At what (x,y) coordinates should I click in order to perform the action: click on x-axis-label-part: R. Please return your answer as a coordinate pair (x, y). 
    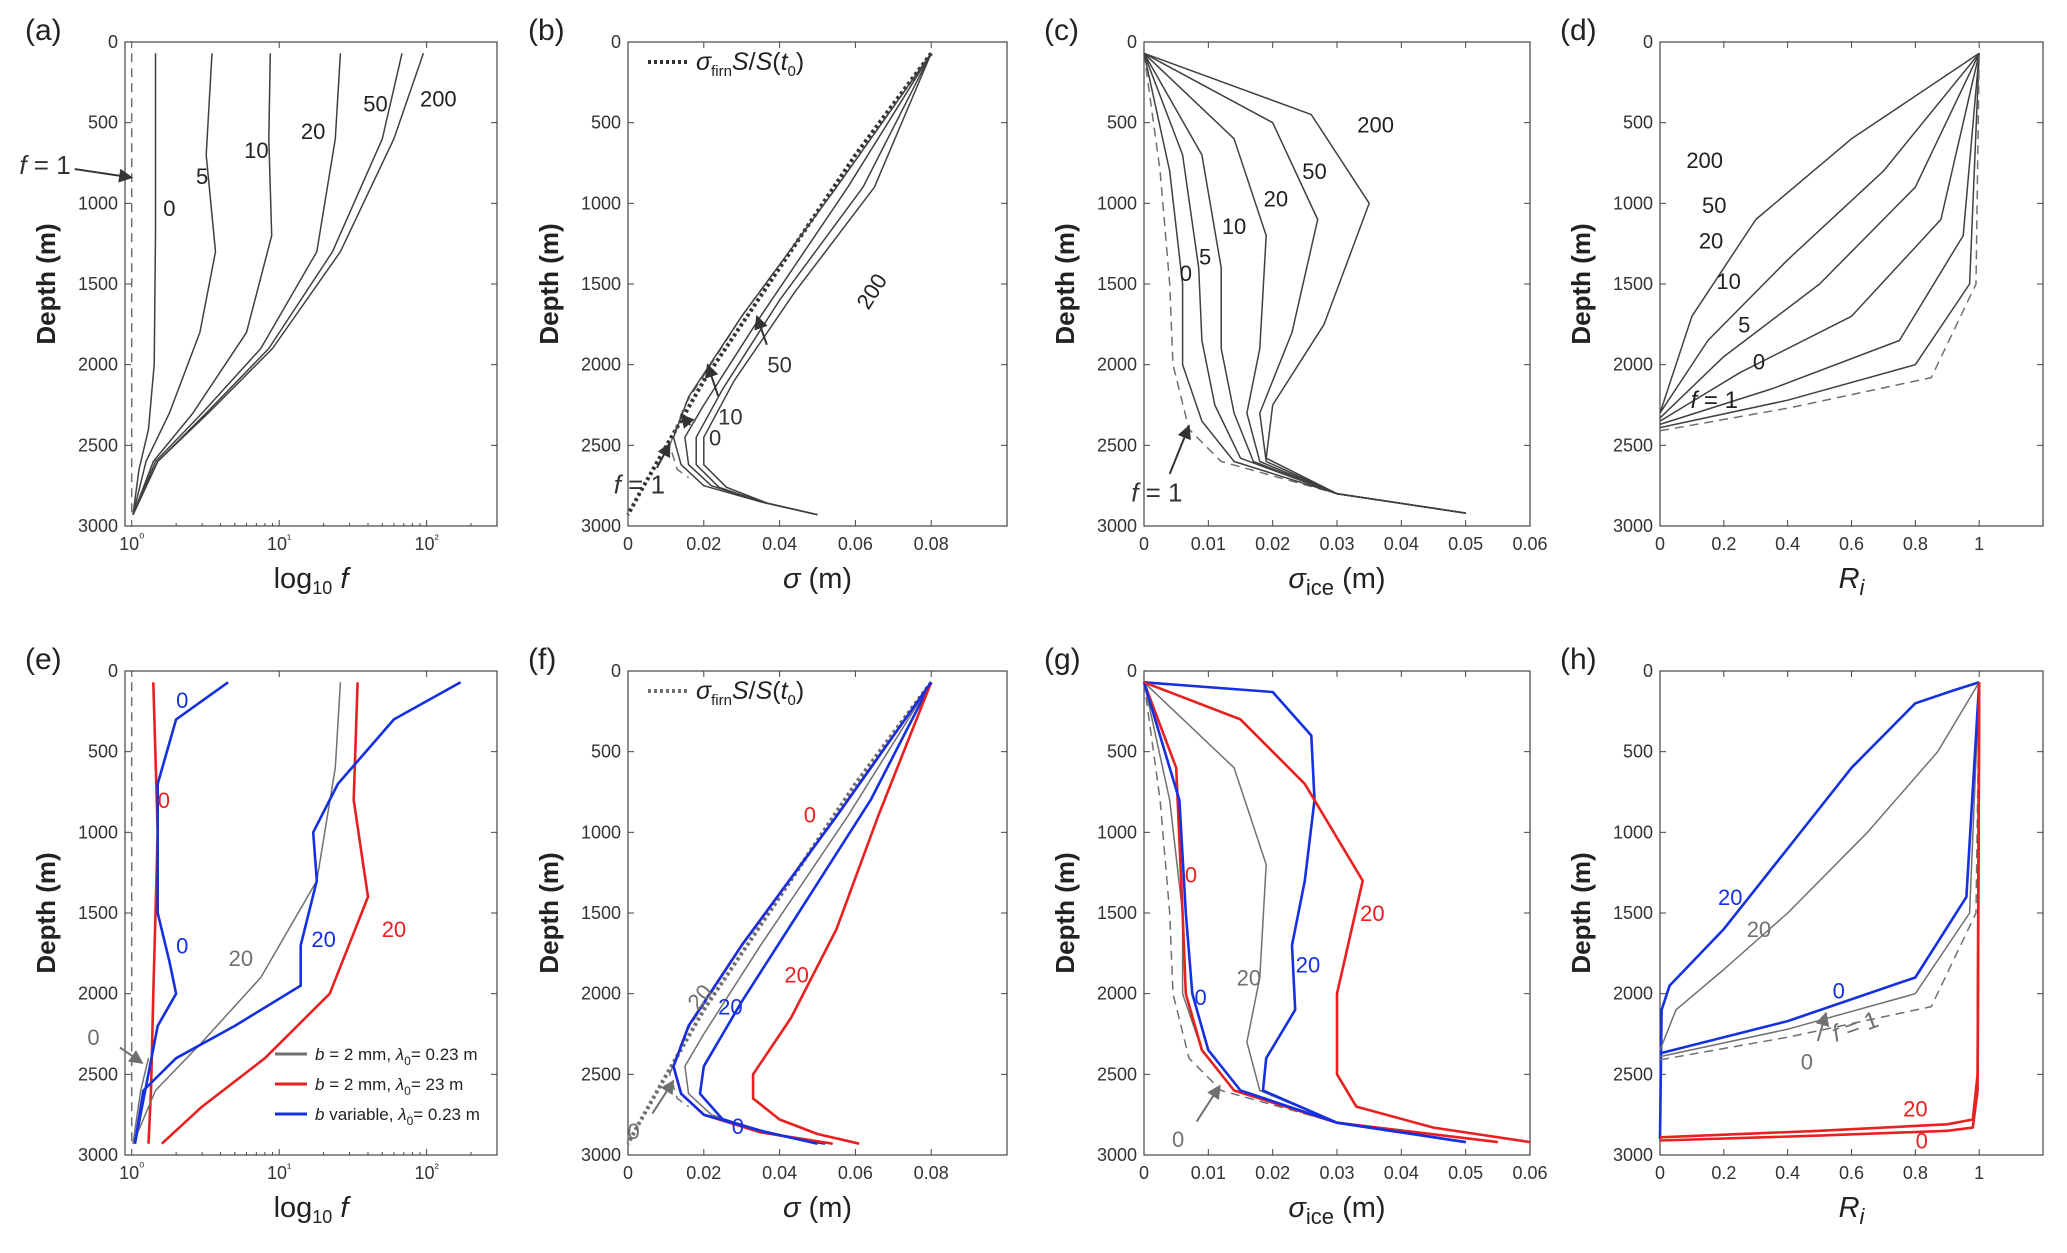
    Looking at the image, I should click on (1849, 1208).